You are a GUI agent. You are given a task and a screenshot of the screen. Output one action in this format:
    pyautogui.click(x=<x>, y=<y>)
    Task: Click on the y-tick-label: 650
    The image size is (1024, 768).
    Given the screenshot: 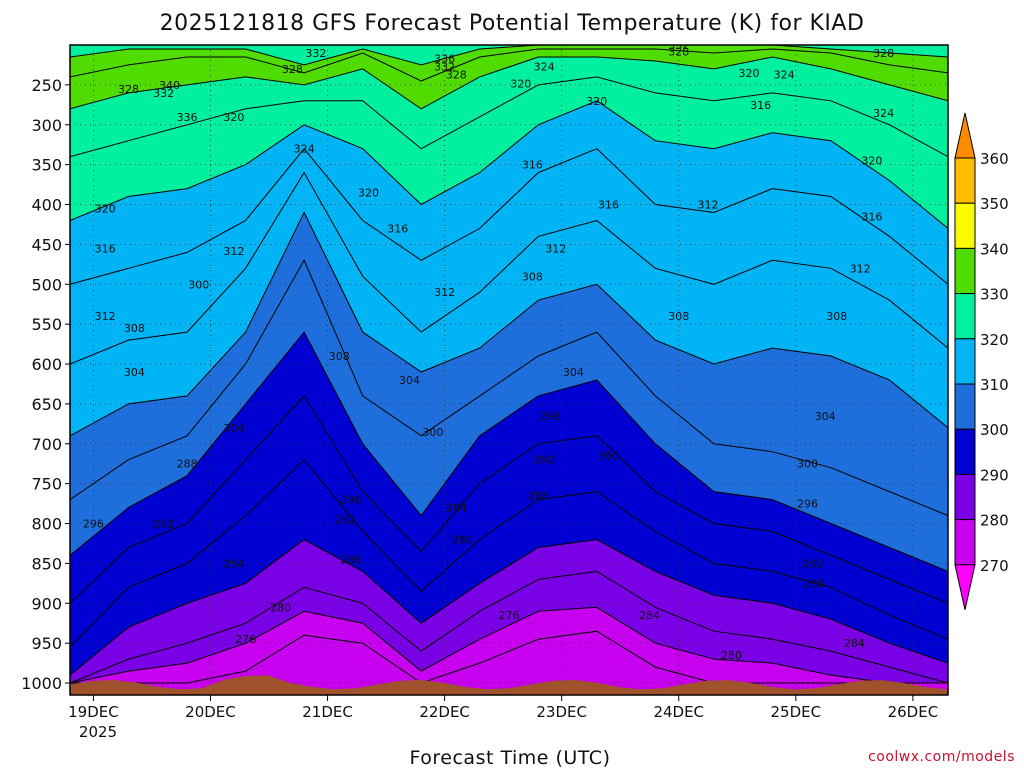 What is the action you would take?
    pyautogui.click(x=46, y=404)
    